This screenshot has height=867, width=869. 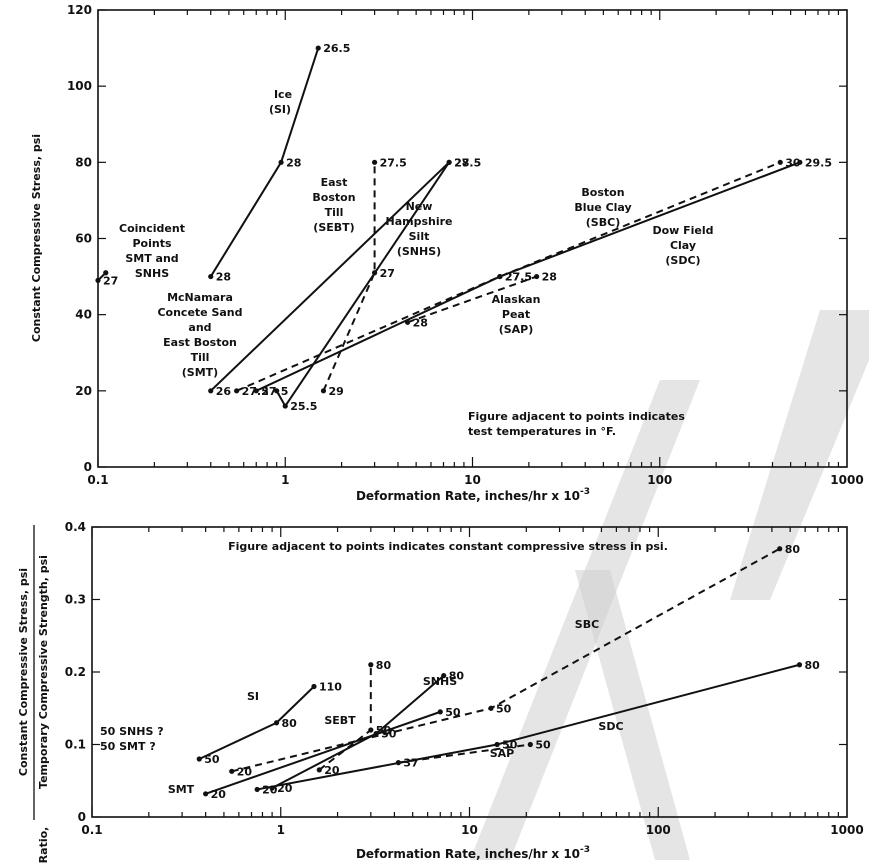 What do you see at coordinates (410, 763) in the screenshot?
I see `point-label: 37` at bounding box center [410, 763].